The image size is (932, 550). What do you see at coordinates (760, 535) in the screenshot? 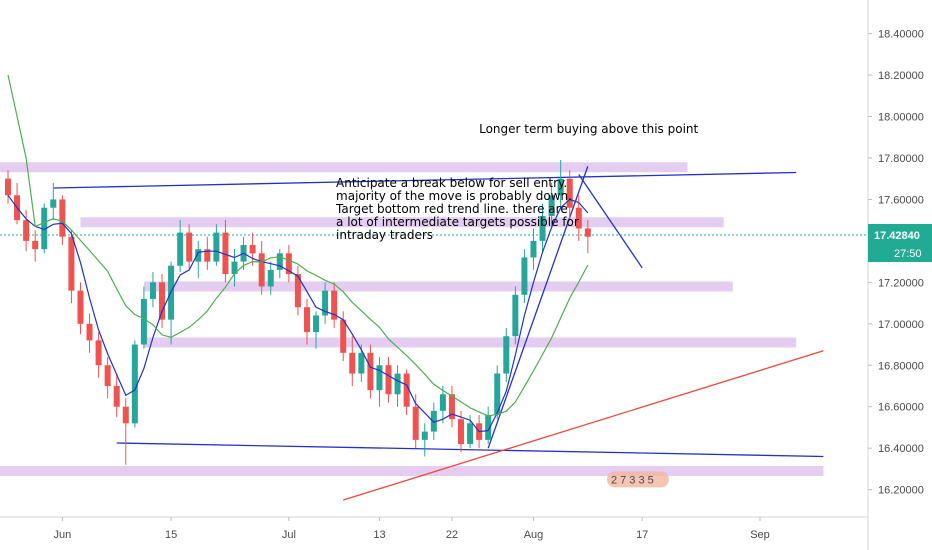
I see `x-tick-label: Sep` at bounding box center [760, 535].